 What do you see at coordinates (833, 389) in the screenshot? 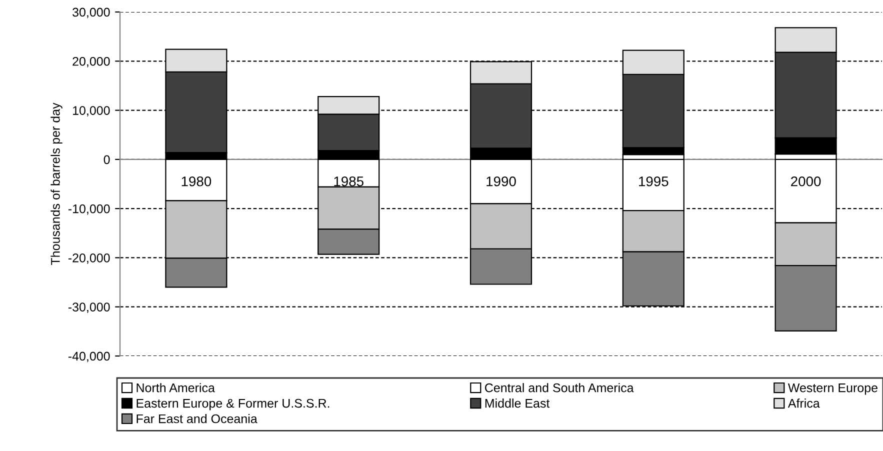
I see `legend-label: Western Europe` at bounding box center [833, 389].